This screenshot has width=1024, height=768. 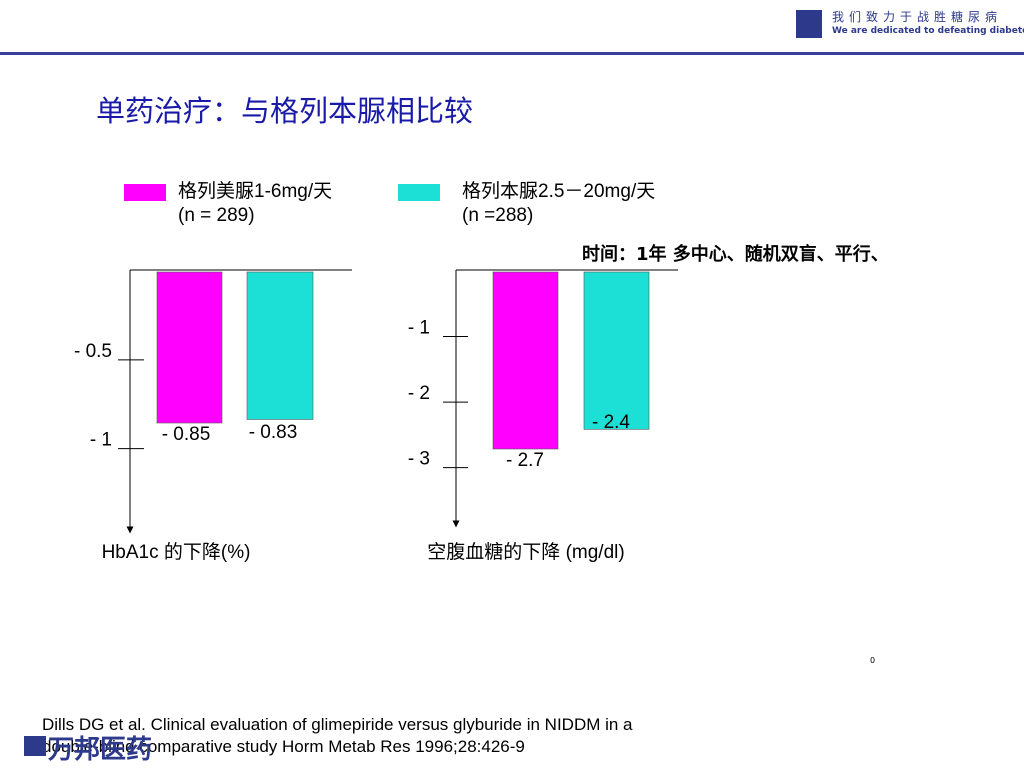 I want to click on company-logo-icon, so click(x=809, y=24).